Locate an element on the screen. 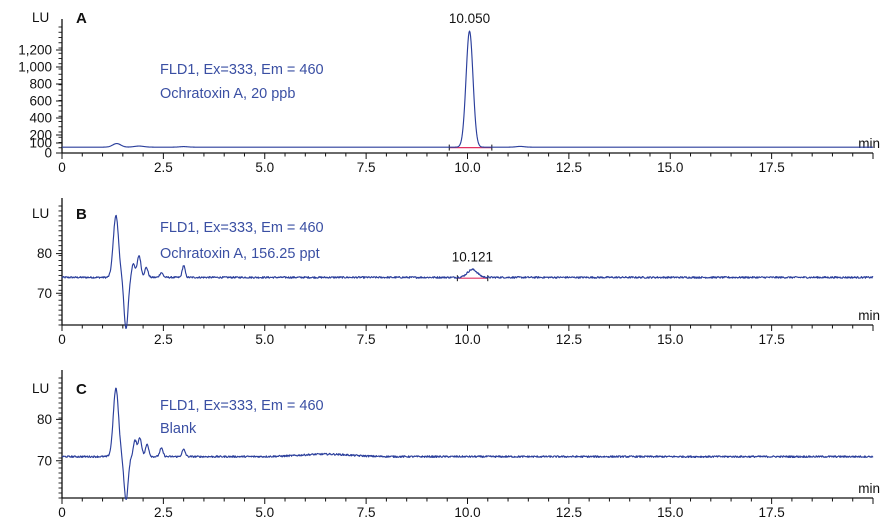 Image resolution: width=886 pixels, height=523 pixels. trace-annotation: Ochratoxin A, 20 ppb is located at coordinates (227, 94).